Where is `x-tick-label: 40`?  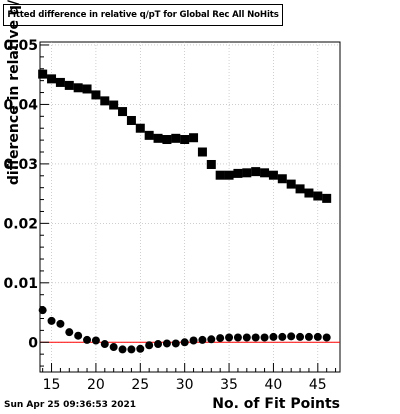 x-tick-label: 40 is located at coordinates (274, 385).